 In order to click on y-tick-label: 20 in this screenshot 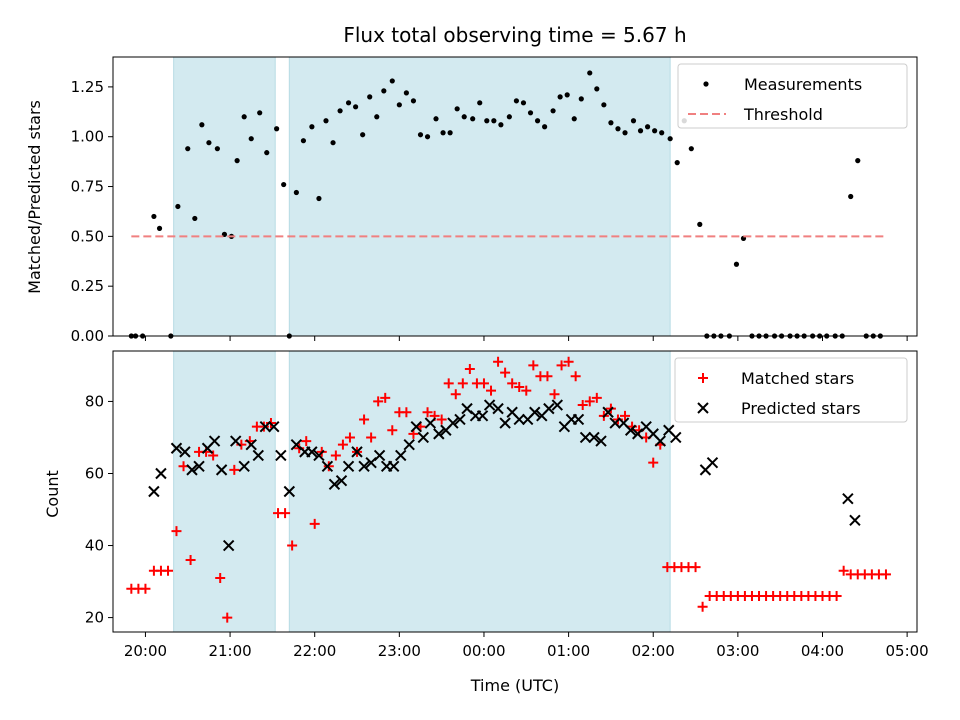, I will do `click(94, 618)`.